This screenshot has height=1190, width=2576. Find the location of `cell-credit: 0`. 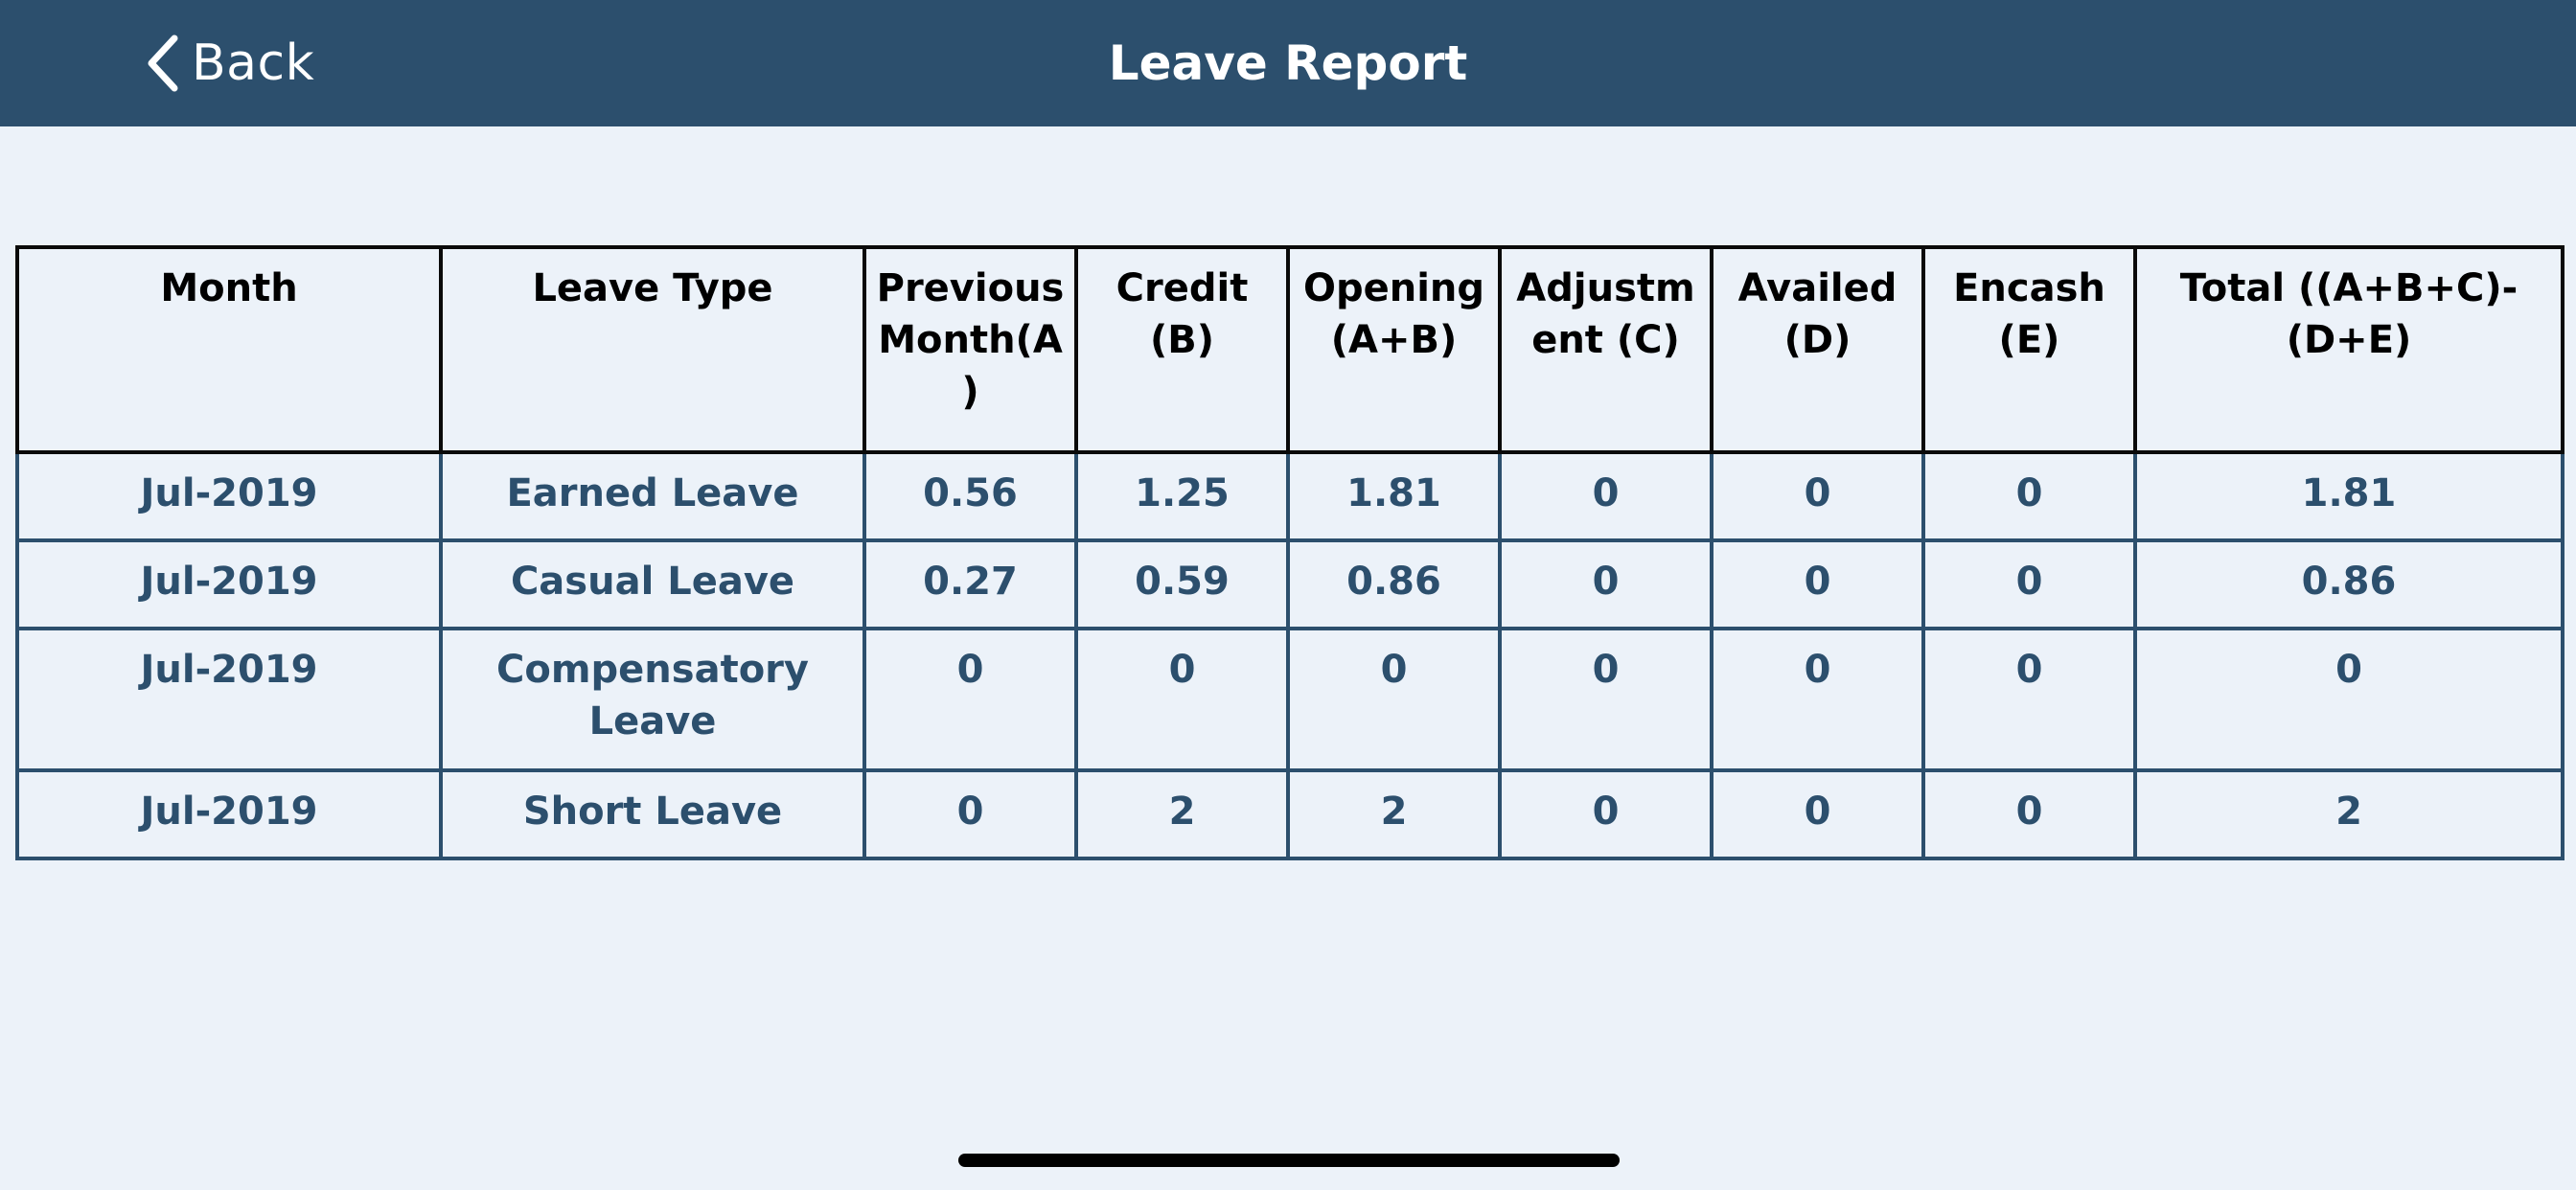

cell-credit: 0 is located at coordinates (1182, 700).